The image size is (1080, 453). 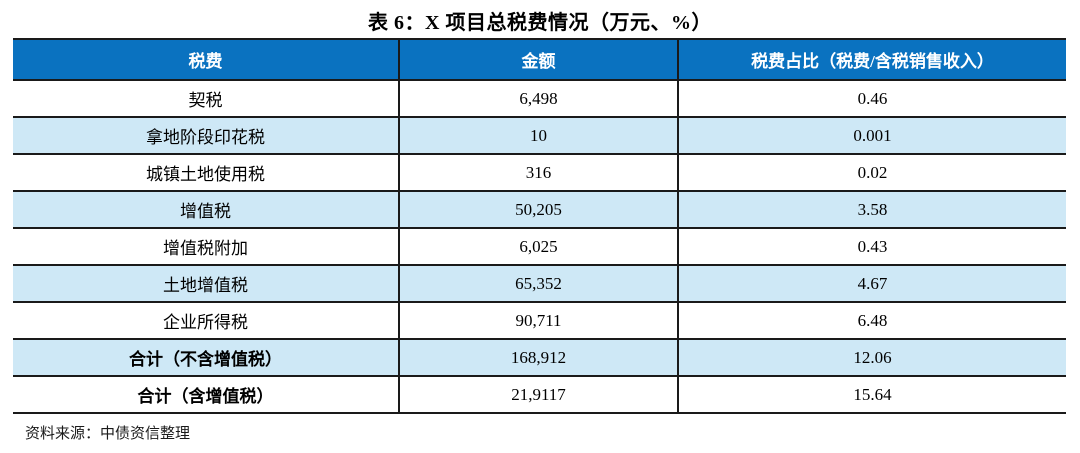 I want to click on cell-amount: 65,352, so click(x=538, y=283).